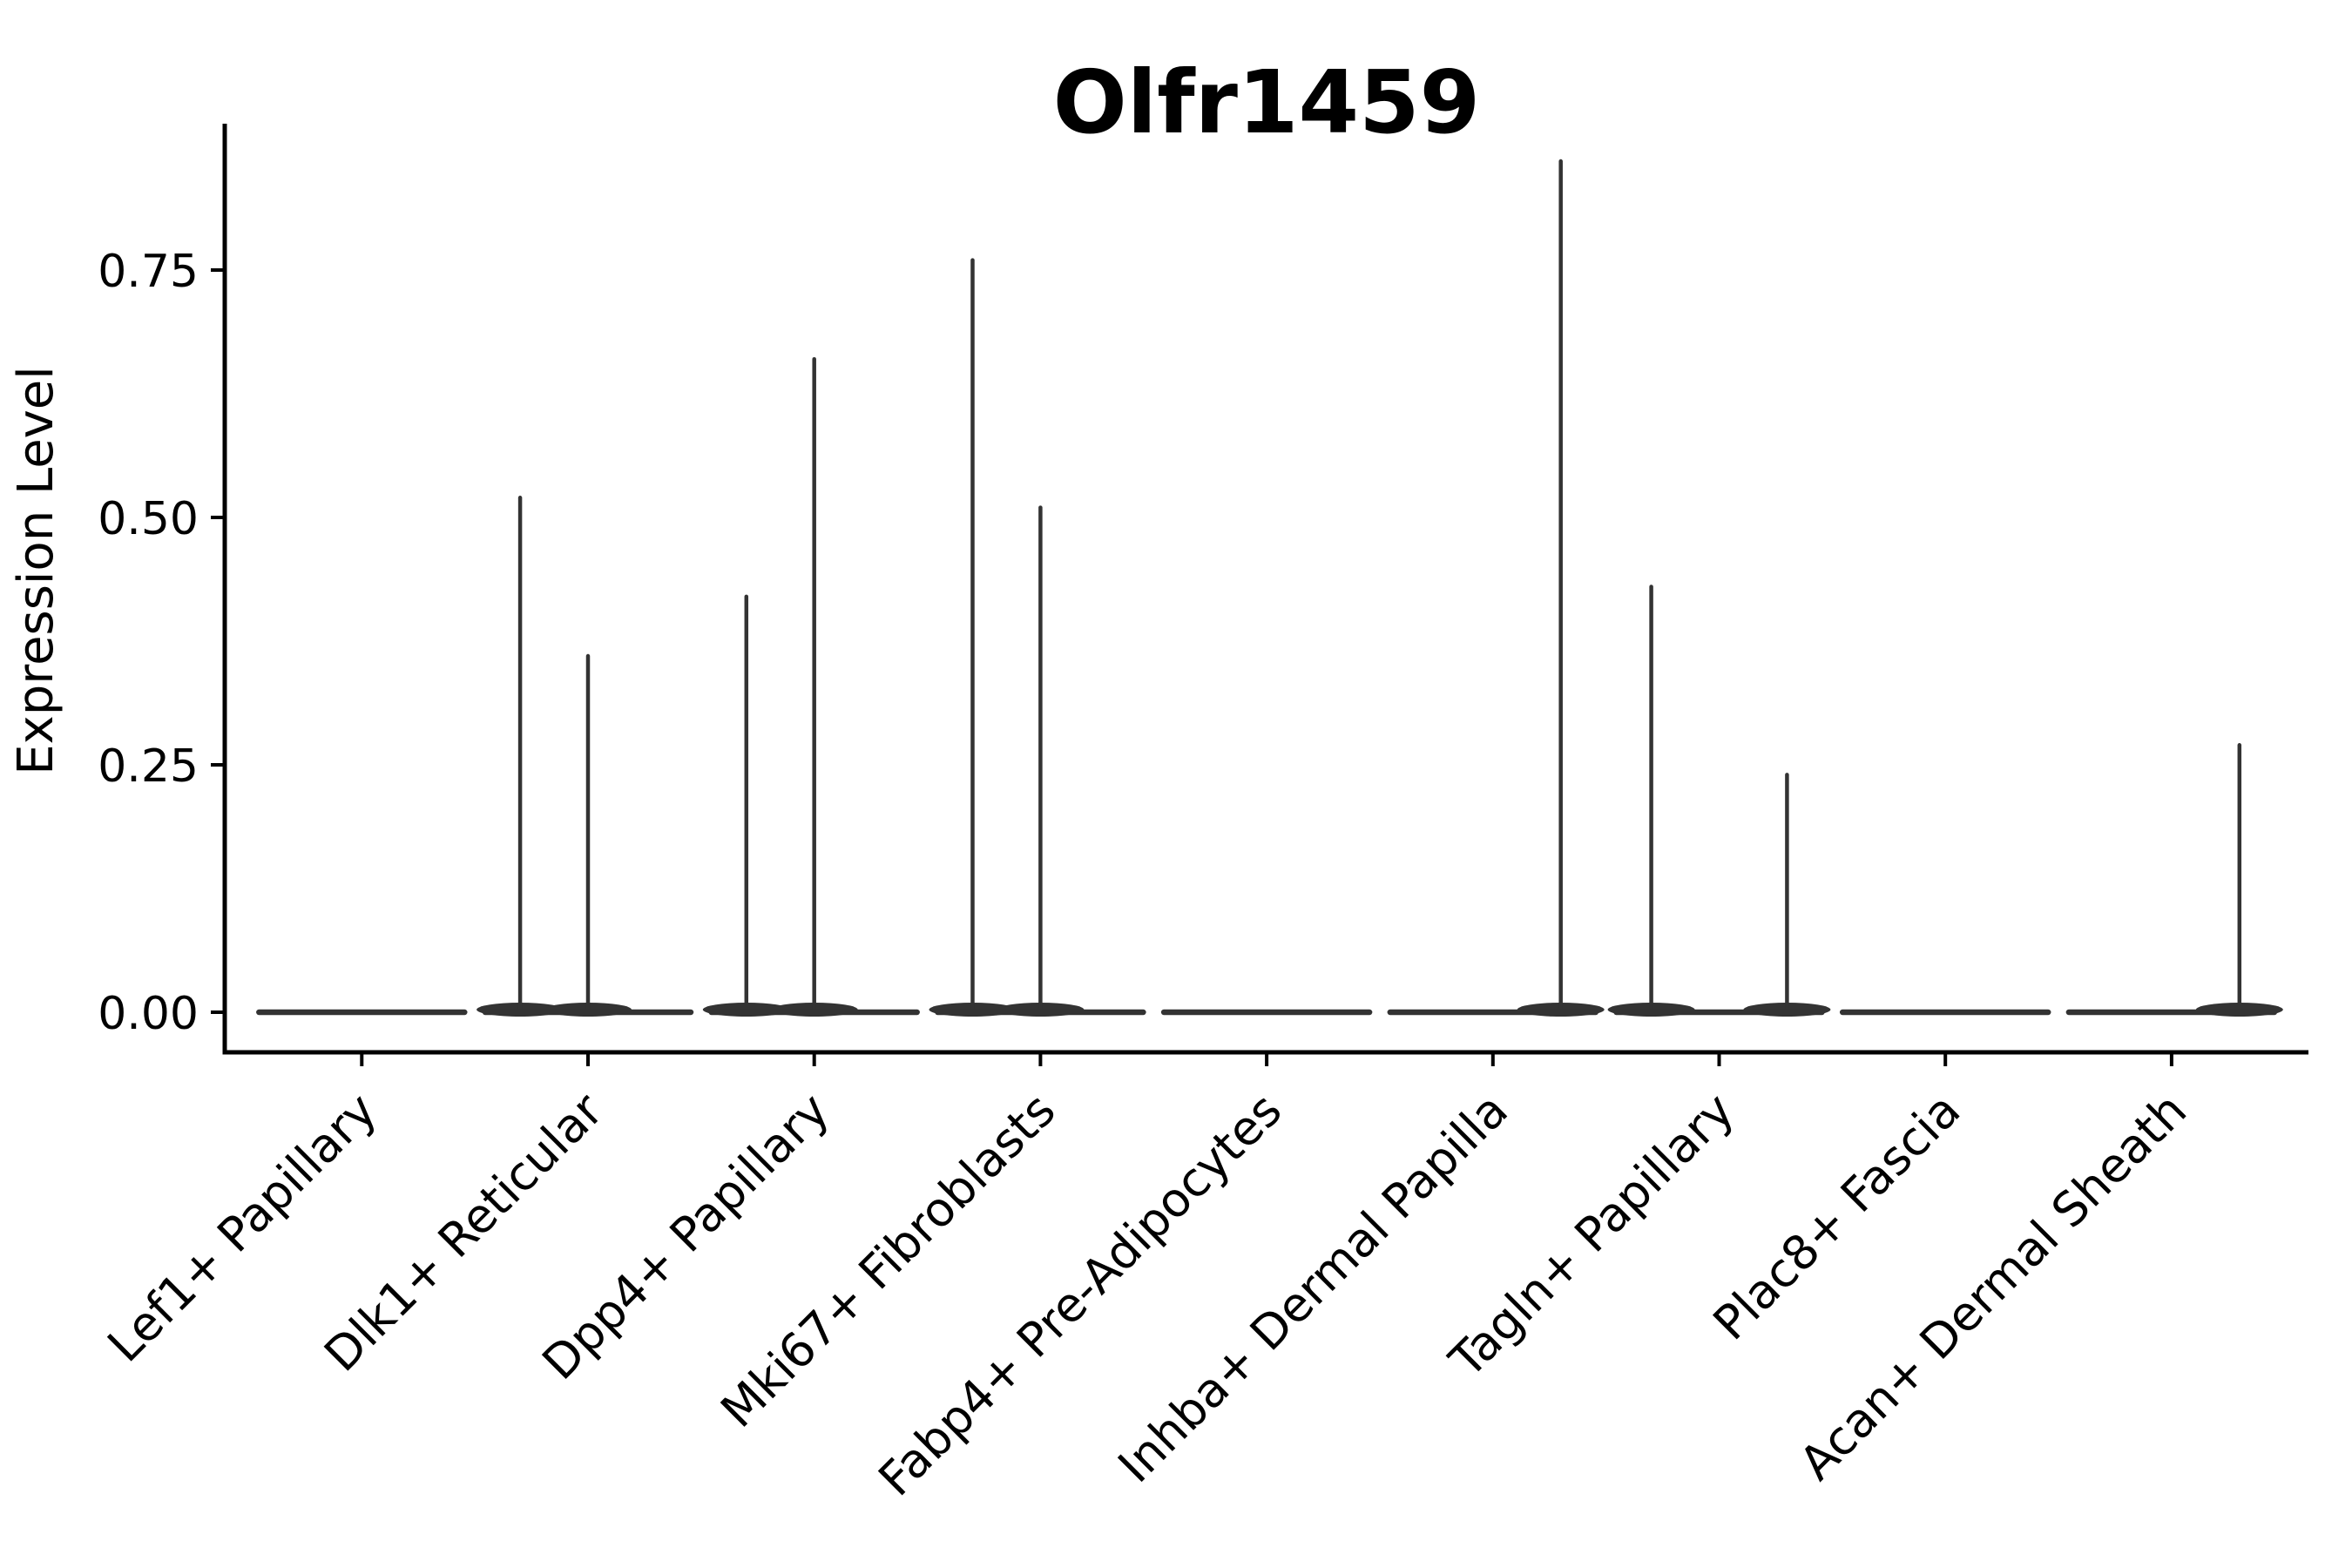 The height and width of the screenshot is (1568, 2352). I want to click on y-tick-label: 0.50, so click(148, 519).